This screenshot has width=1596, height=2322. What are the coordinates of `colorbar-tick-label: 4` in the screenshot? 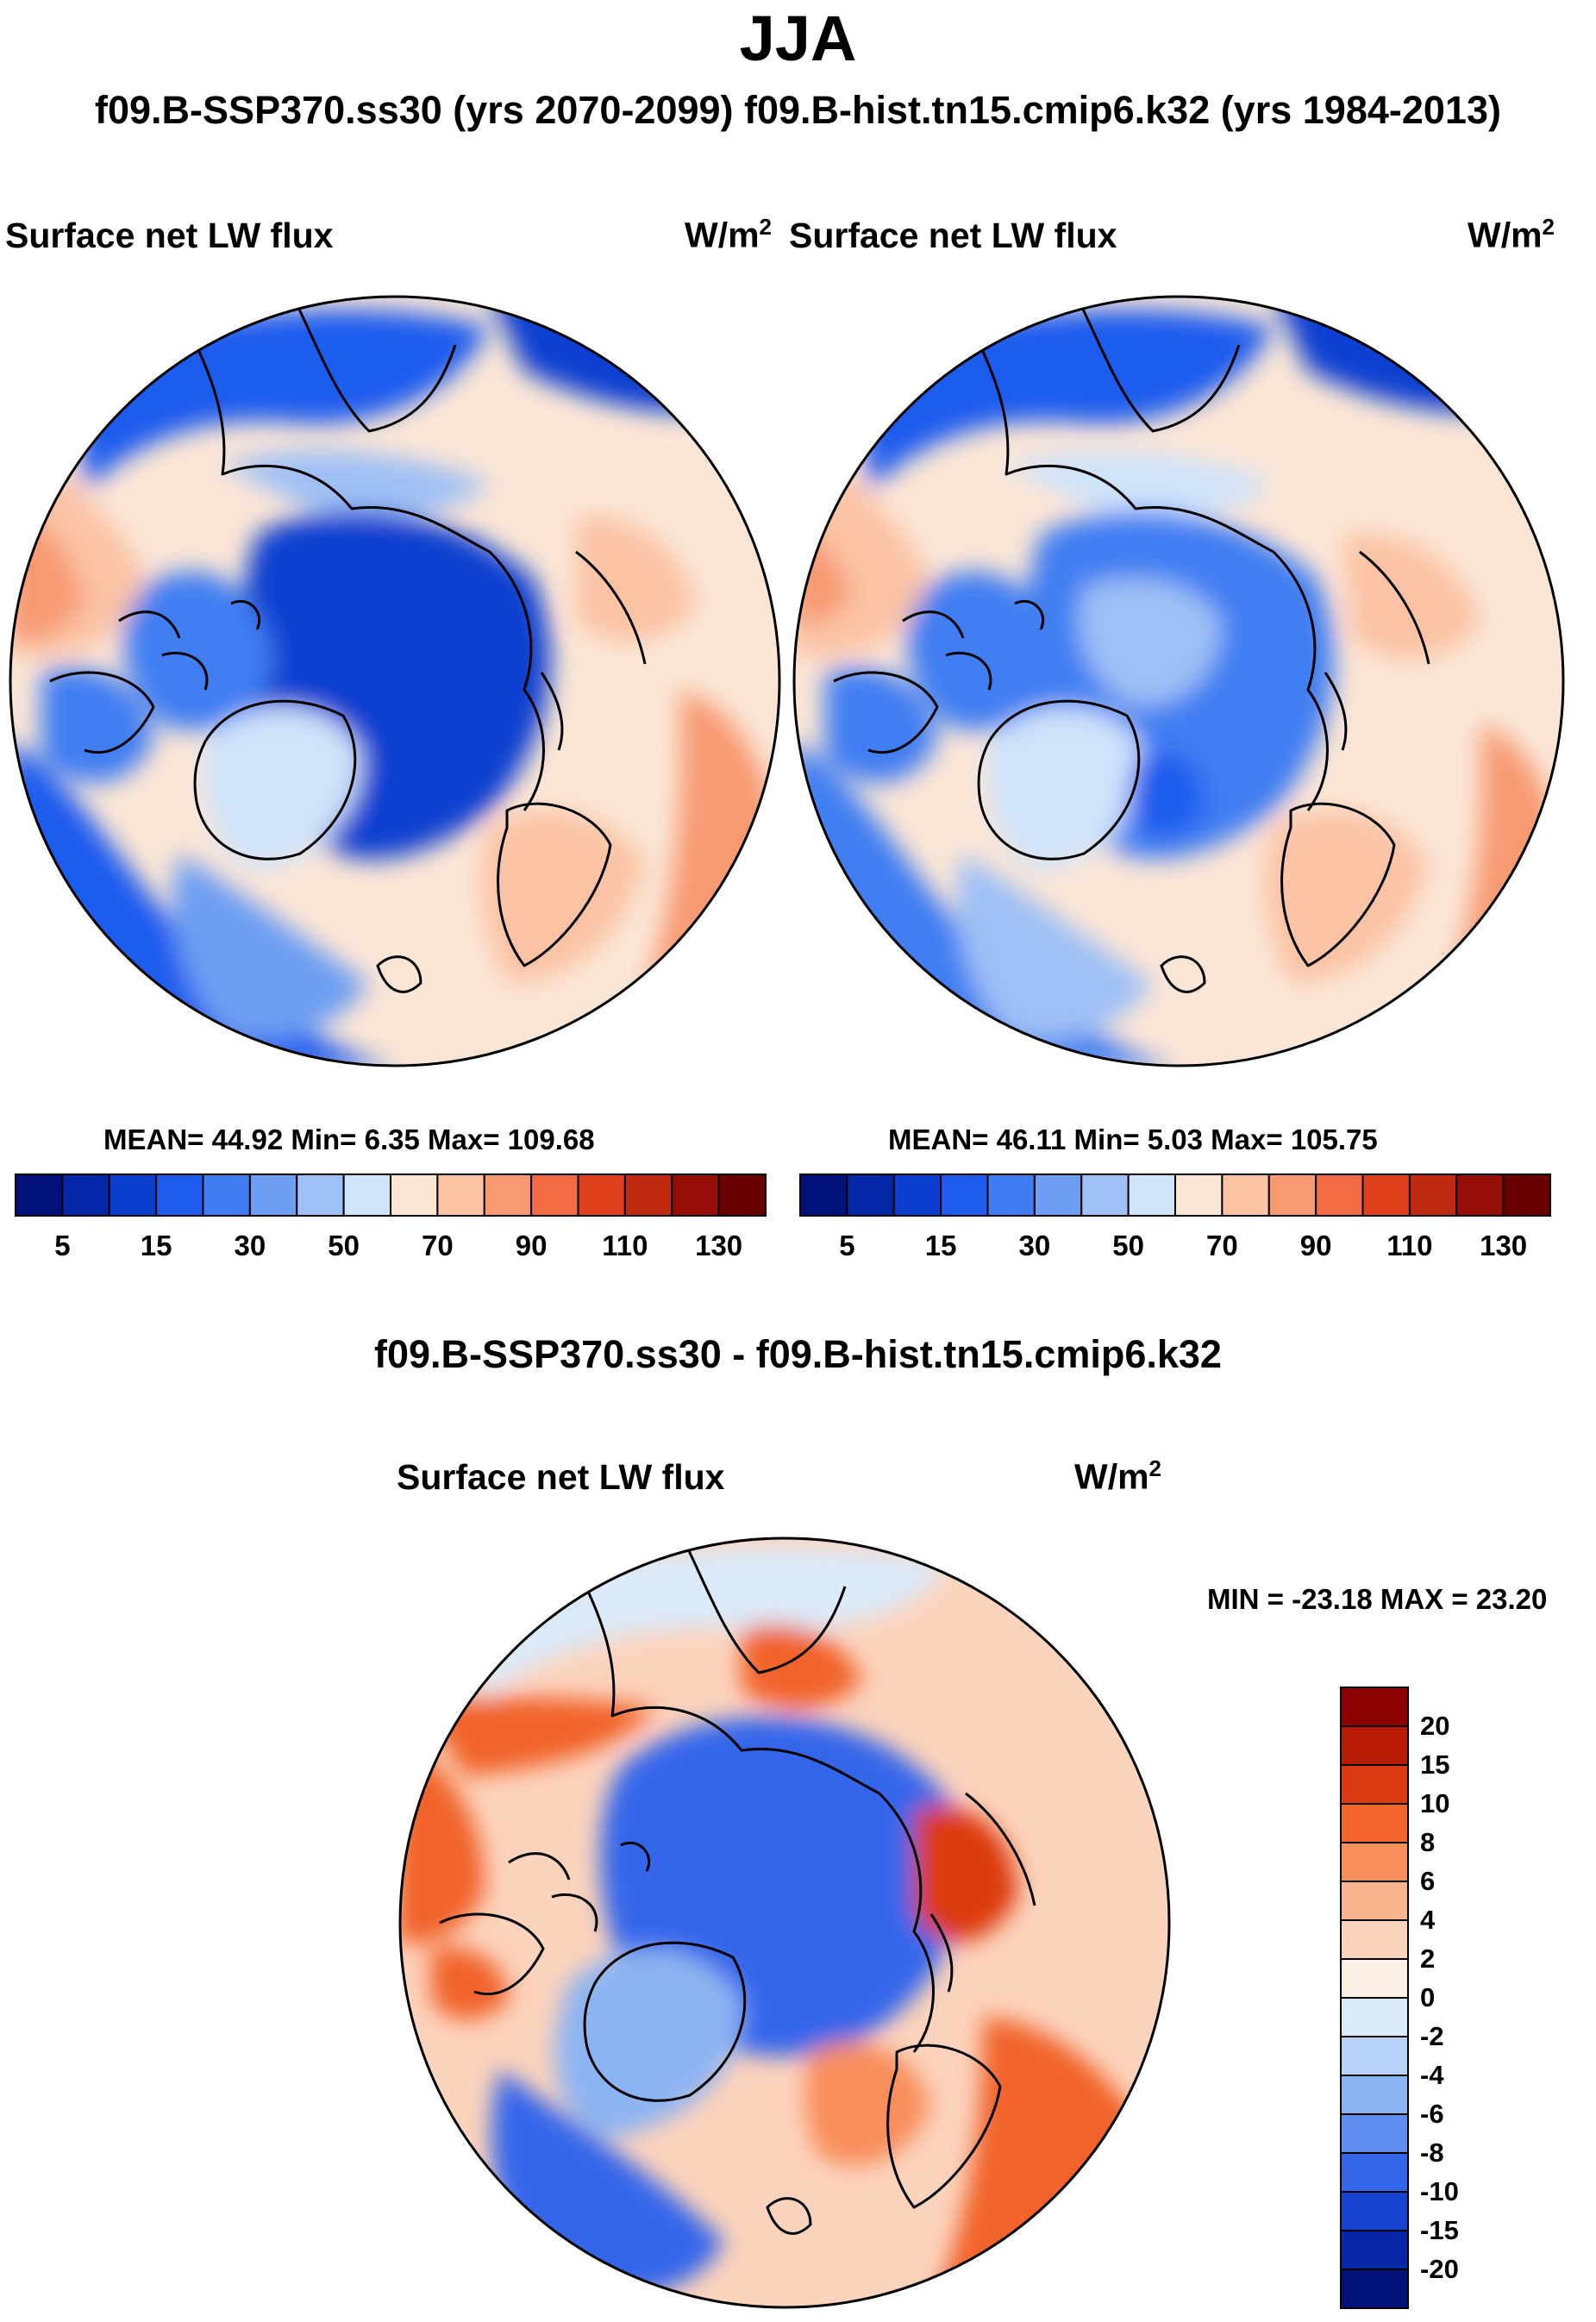 It's located at (1428, 1920).